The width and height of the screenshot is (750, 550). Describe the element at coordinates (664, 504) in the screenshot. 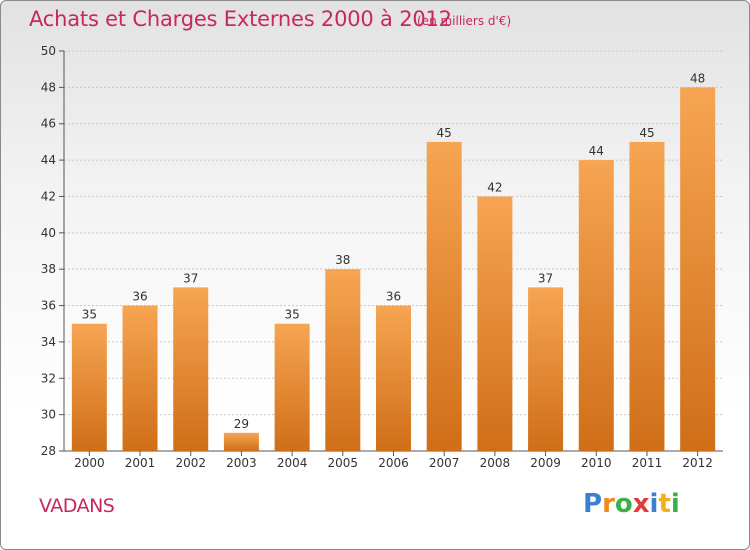

I see `logo-letter: t` at that location.